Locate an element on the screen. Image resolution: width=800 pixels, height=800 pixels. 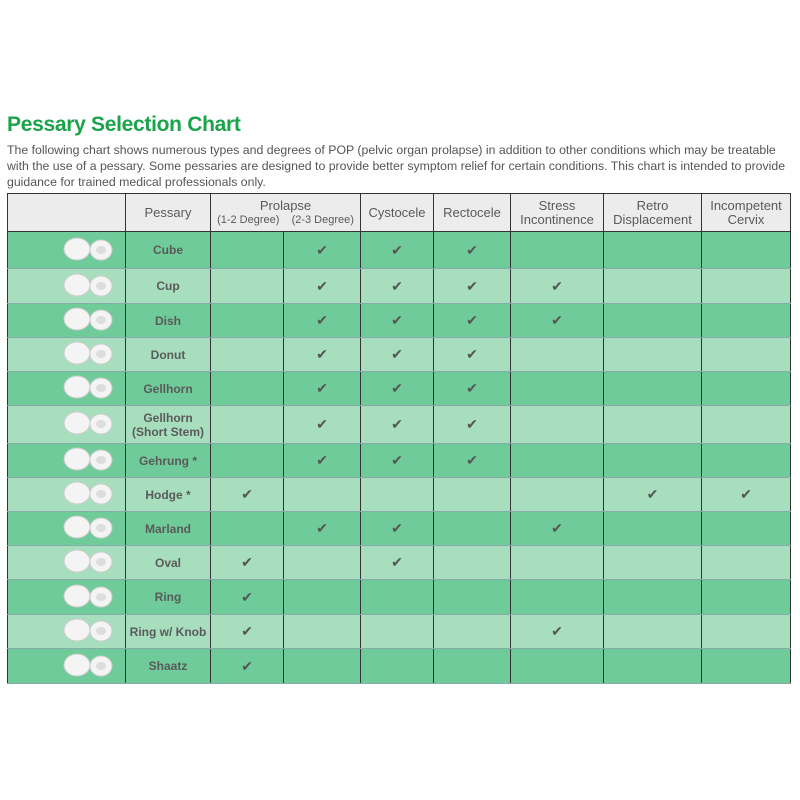
header-prolapse-1-2: (1-2 Degree) is located at coordinates (248, 219).